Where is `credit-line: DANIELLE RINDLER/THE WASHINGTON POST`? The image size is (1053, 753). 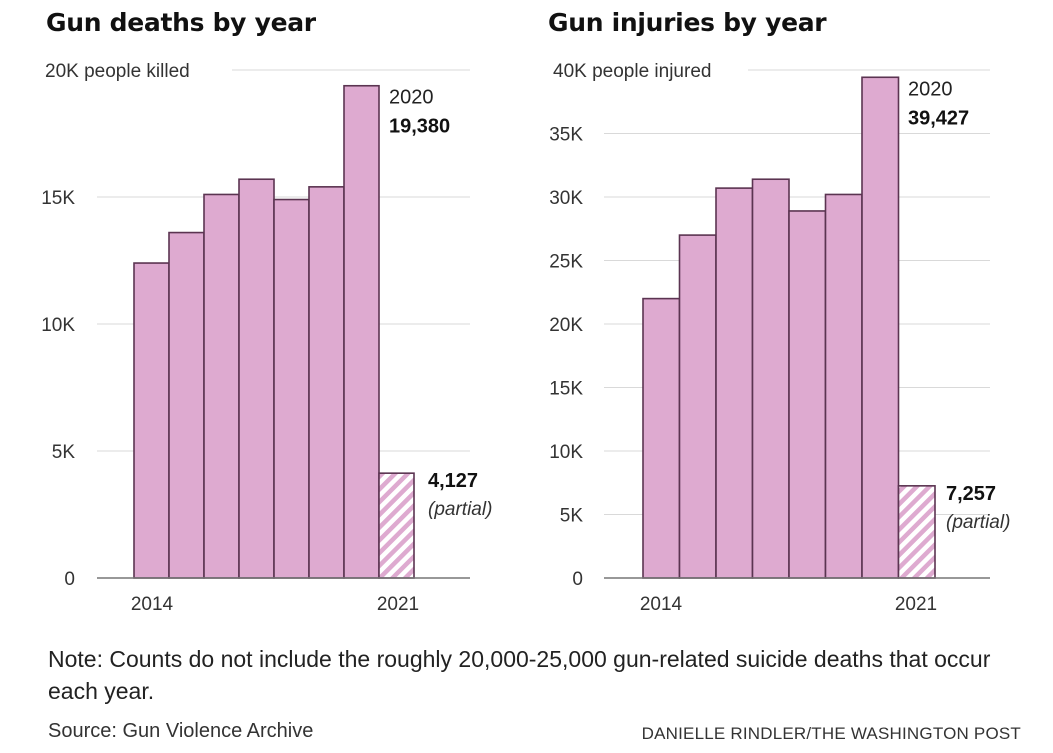 credit-line: DANIELLE RINDLER/THE WASHINGTON POST is located at coordinates (831, 733).